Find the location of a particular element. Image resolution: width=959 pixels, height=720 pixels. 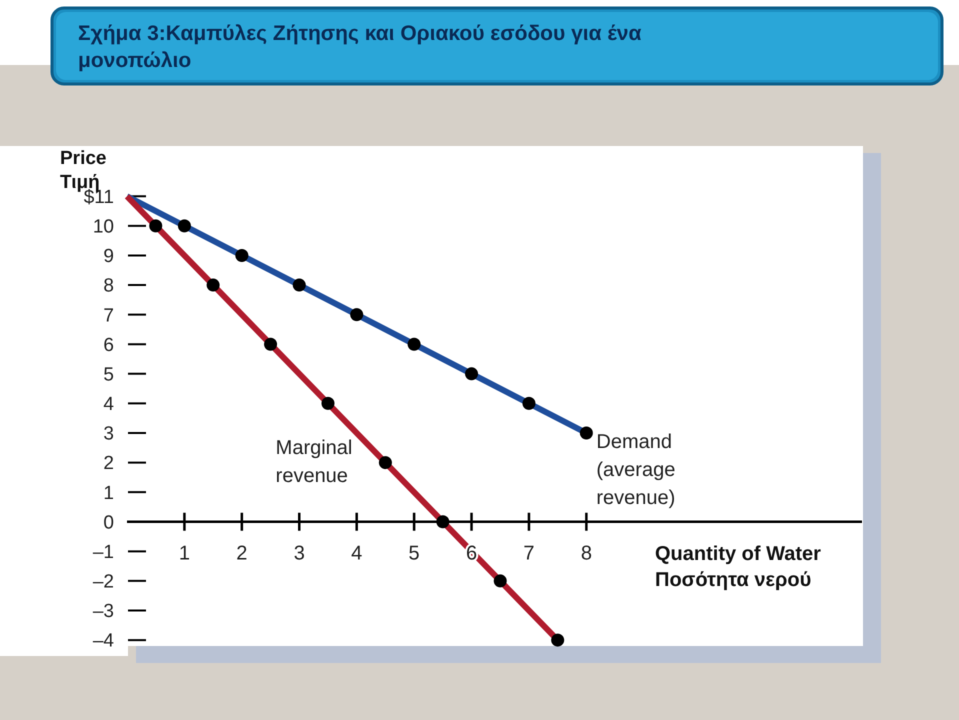

y-tick-label: 2 is located at coordinates (108, 463).